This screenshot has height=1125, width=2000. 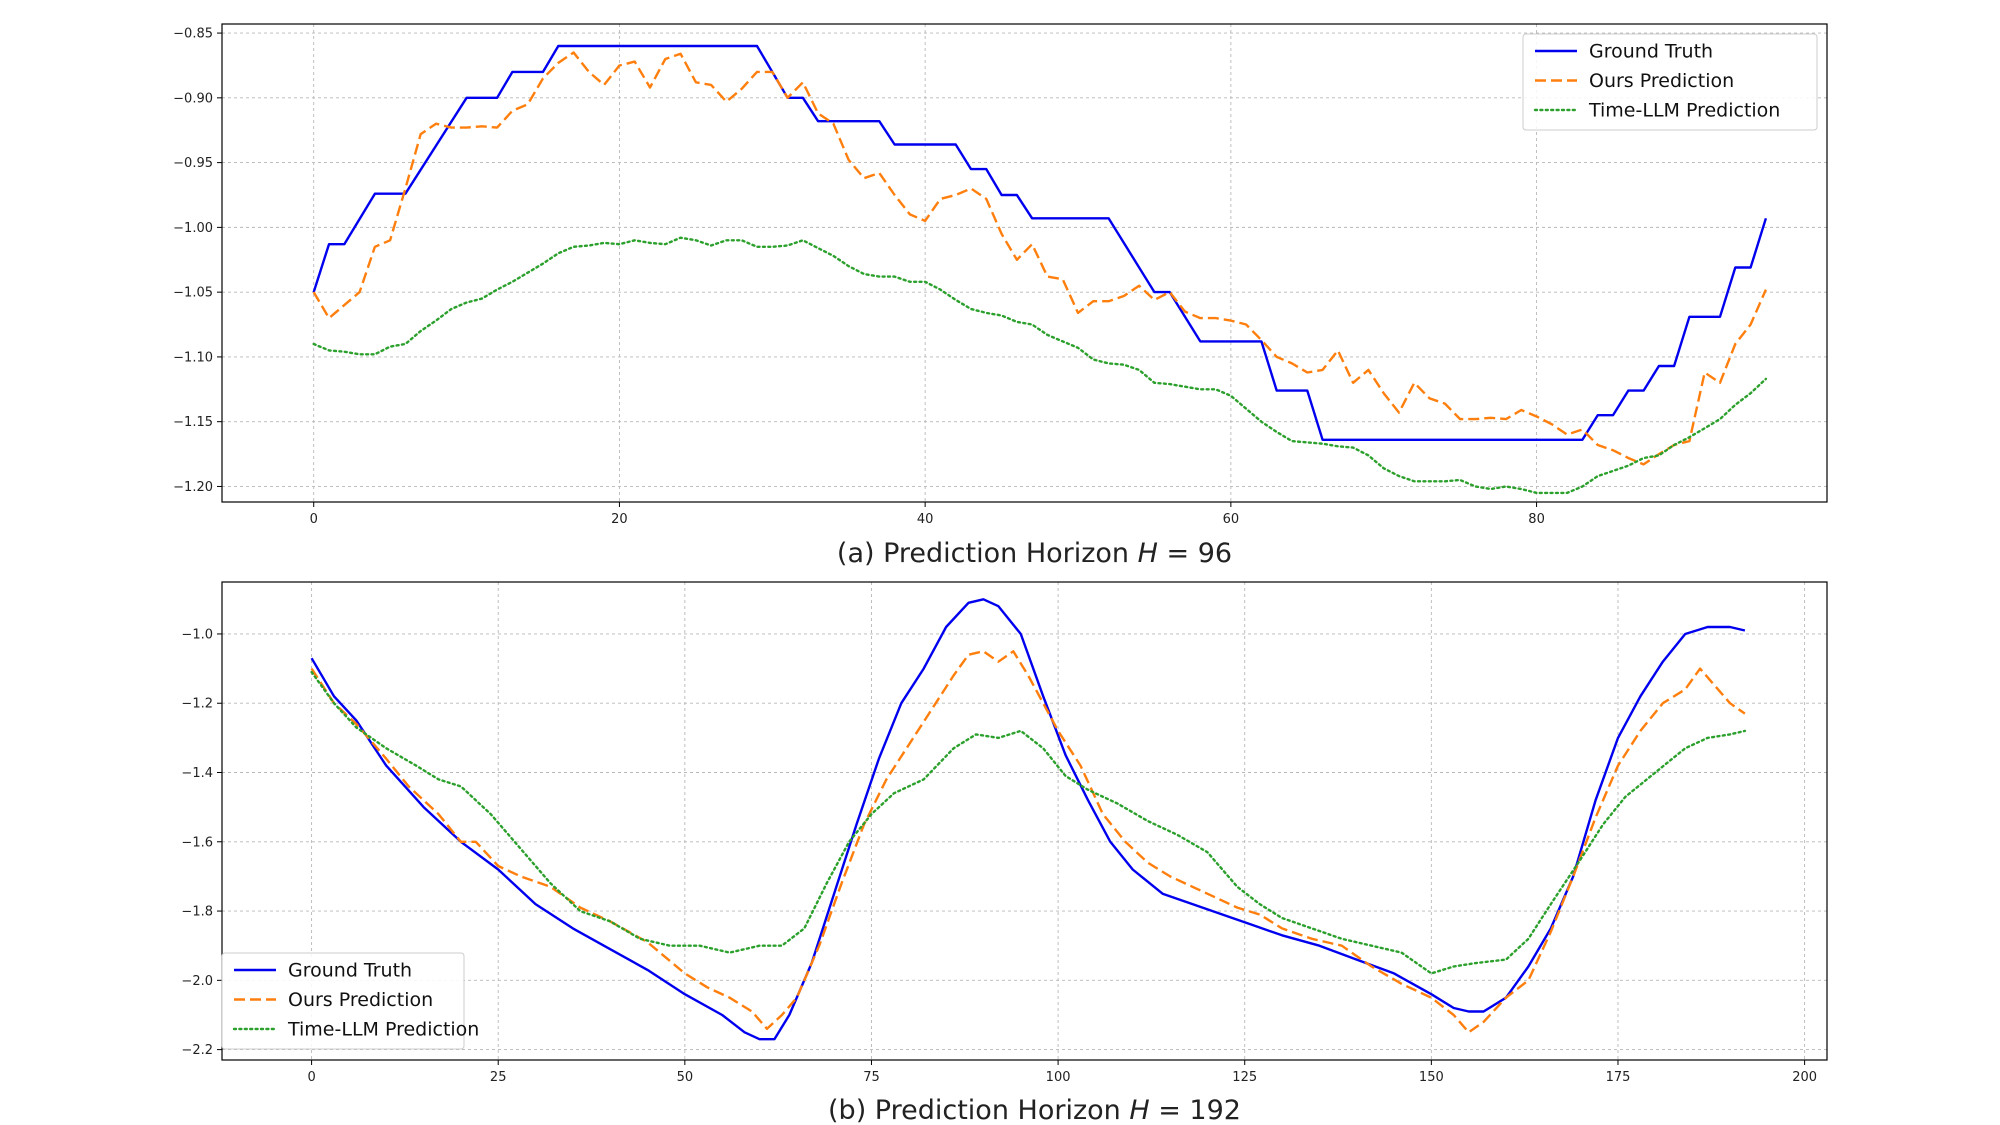 I want to click on x-tick-label: 20, so click(x=619, y=519).